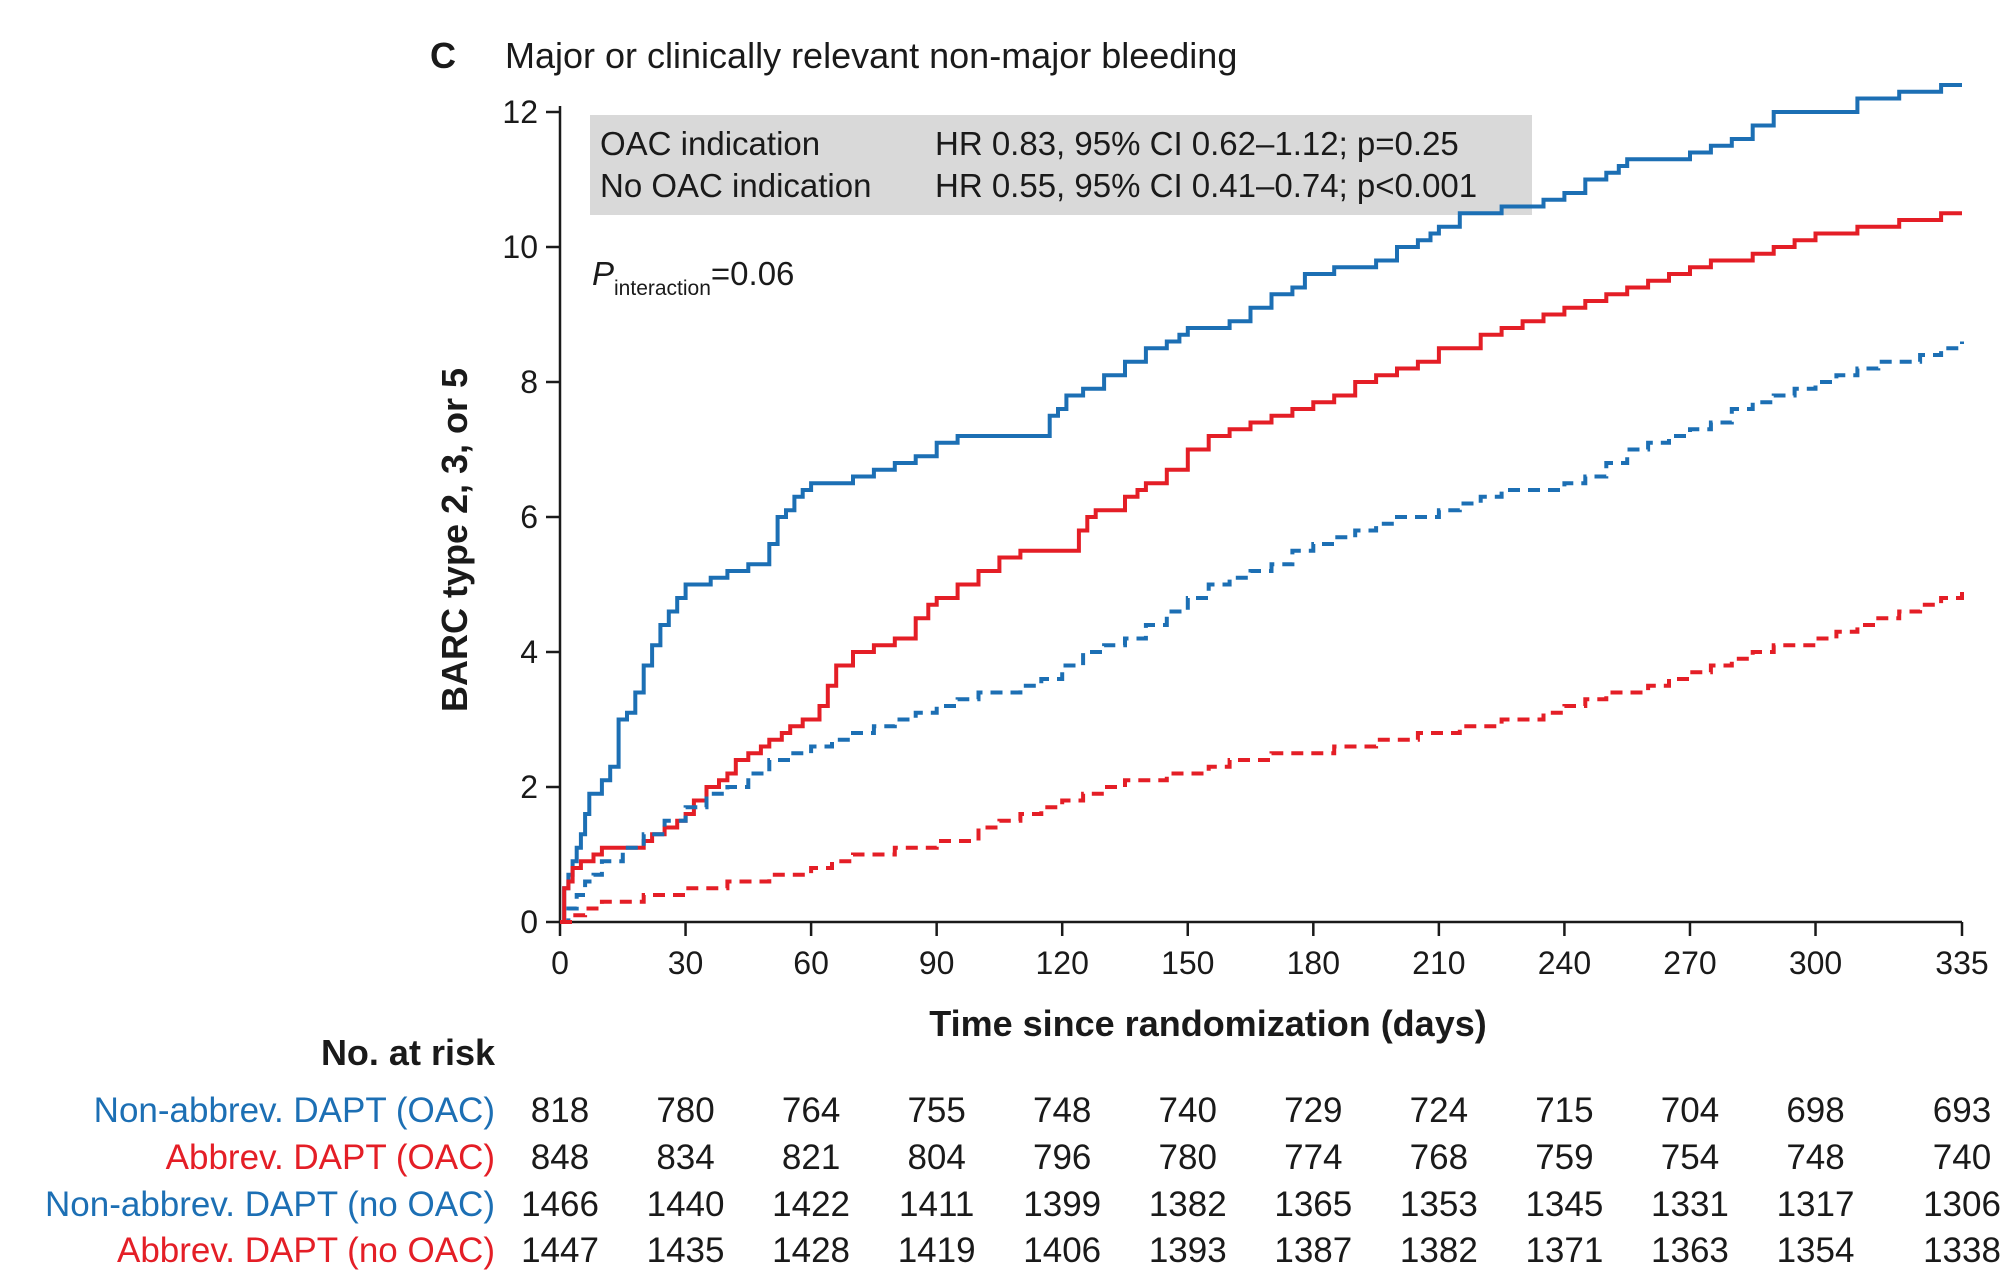 Image resolution: width=2000 pixels, height=1272 pixels. I want to click on x-tick-label: 240, so click(1564, 963).